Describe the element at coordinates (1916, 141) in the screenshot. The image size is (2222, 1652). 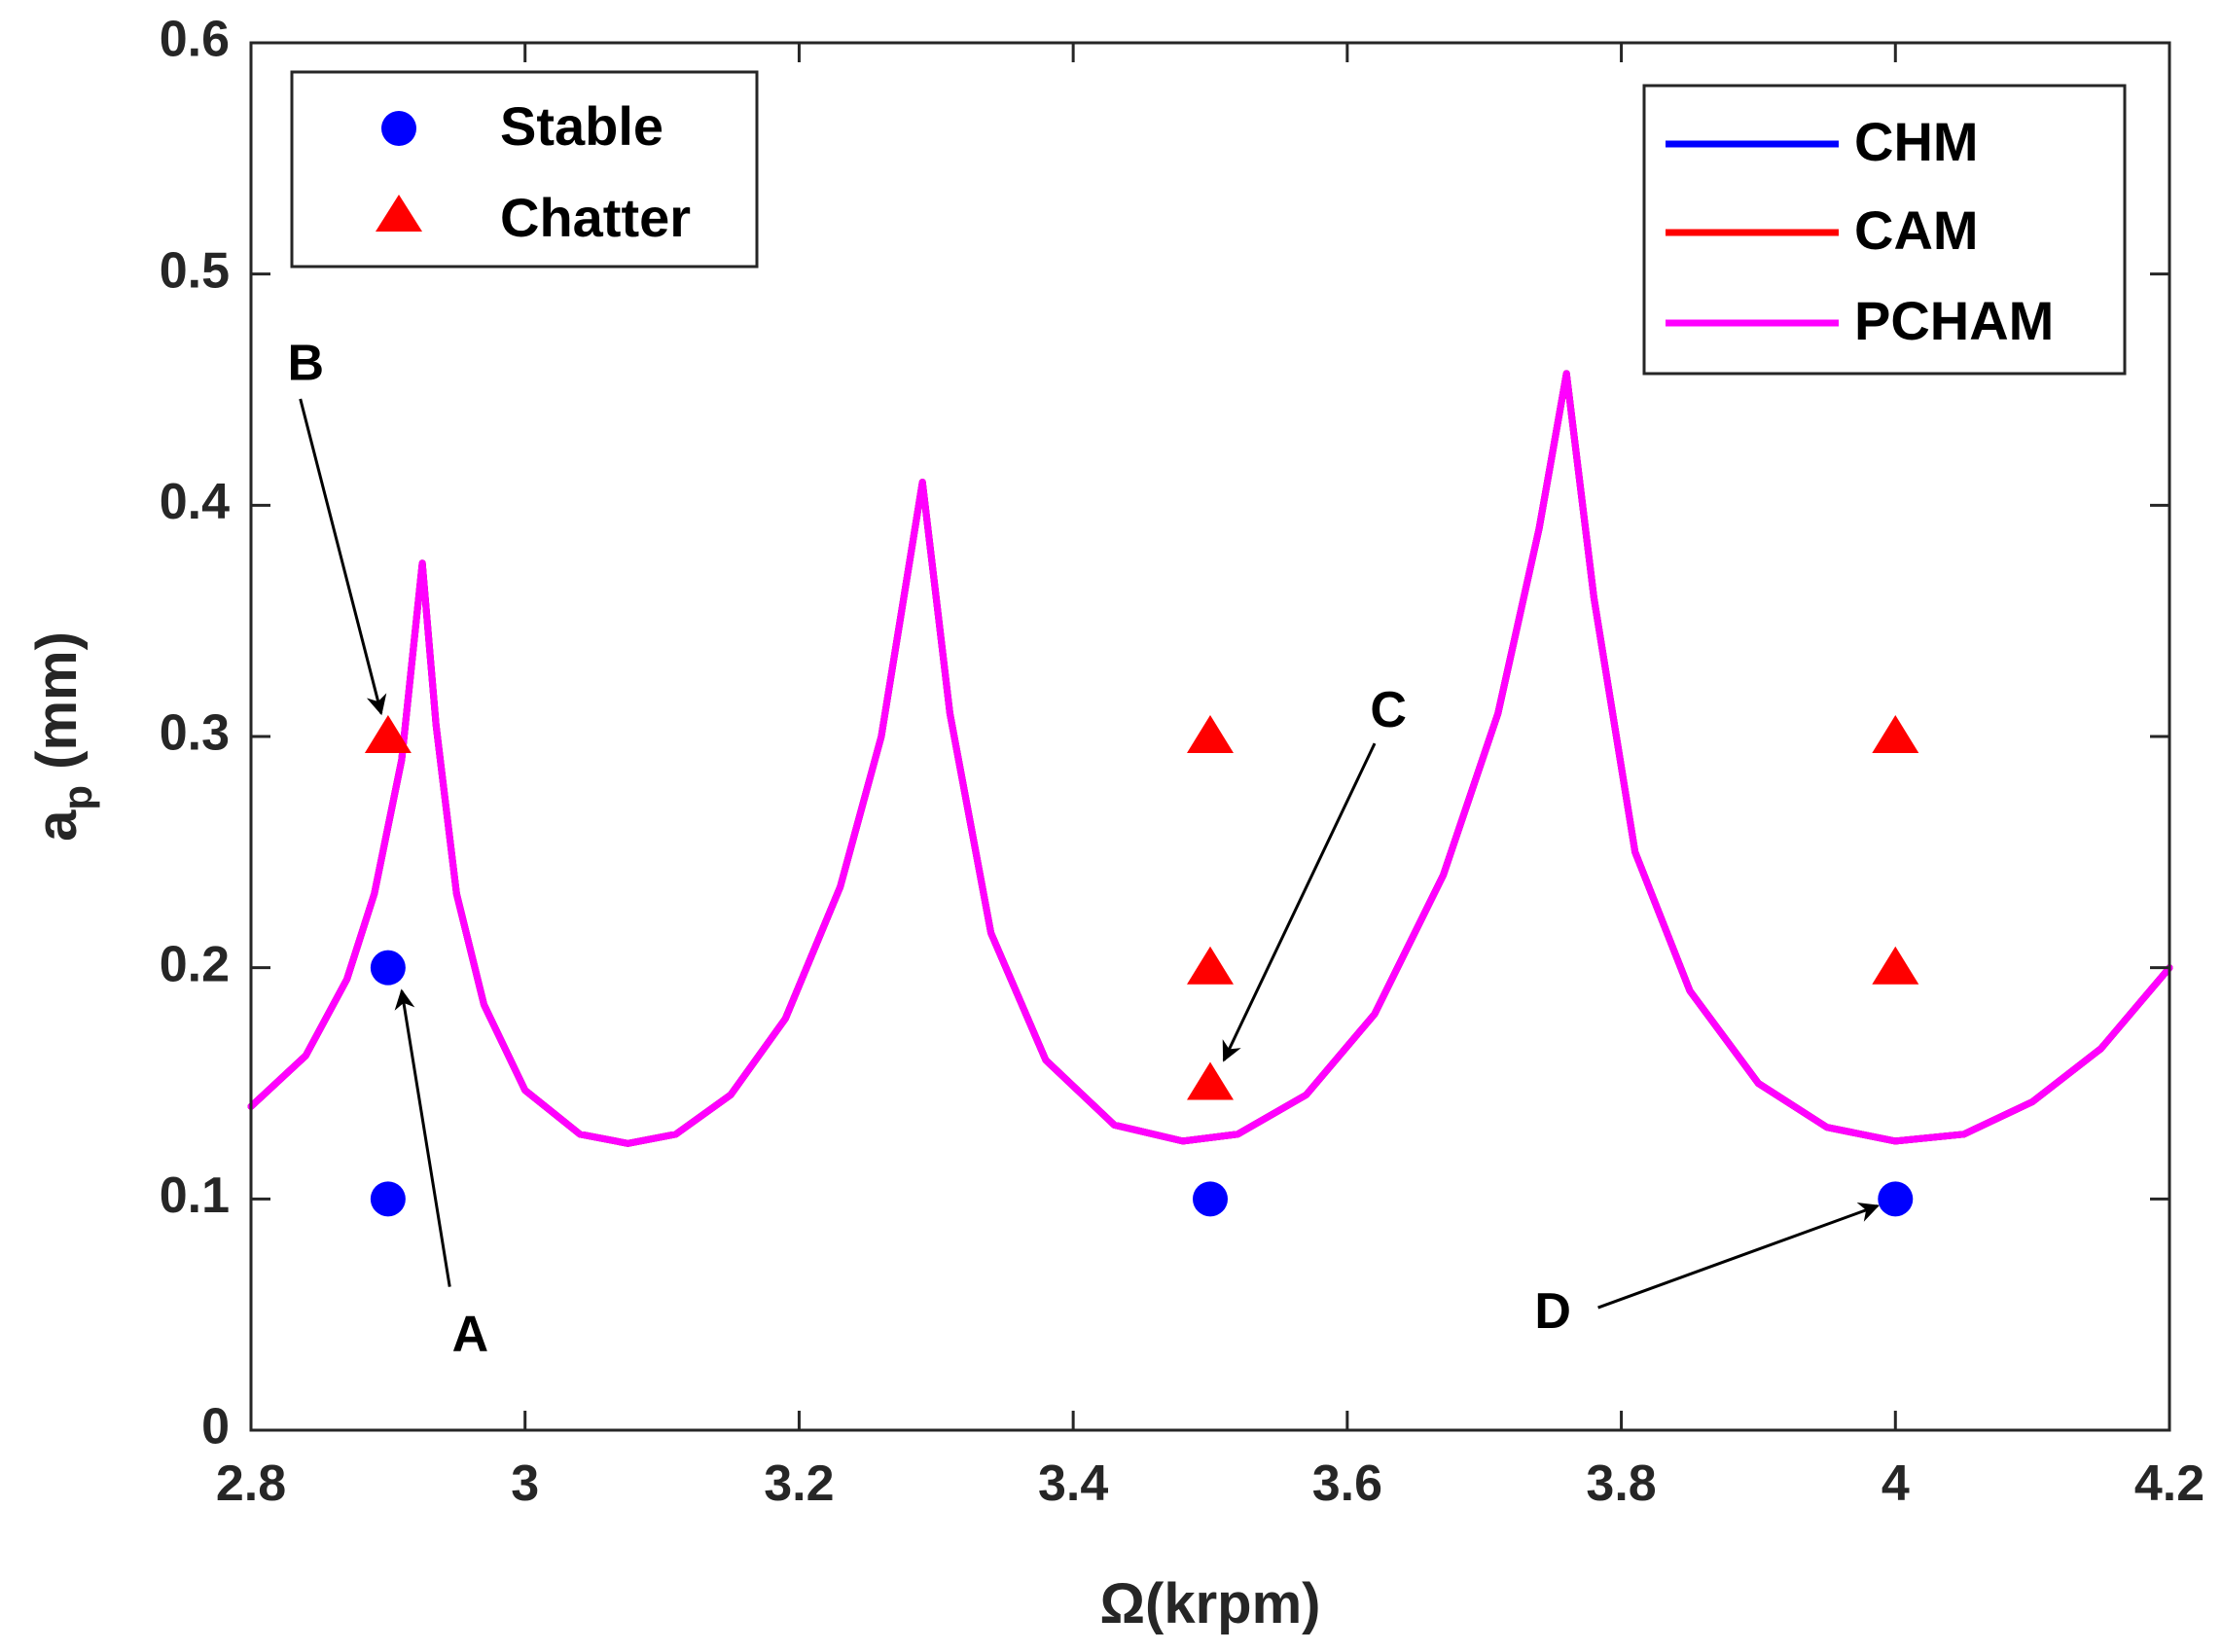
I see `legend-label-chm: CHM` at that location.